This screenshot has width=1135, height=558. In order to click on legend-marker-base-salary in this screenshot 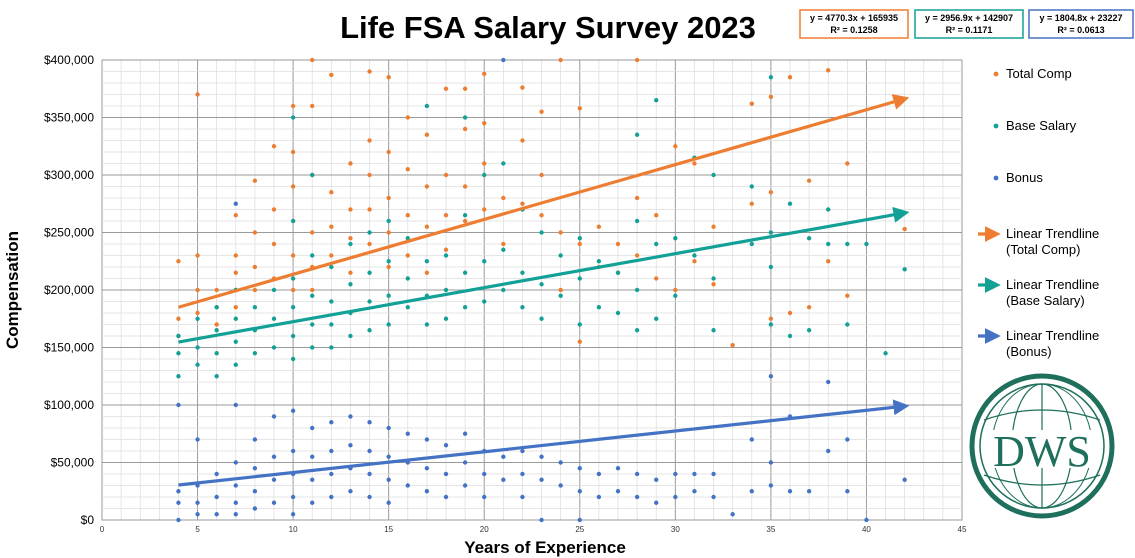, I will do `click(996, 126)`.